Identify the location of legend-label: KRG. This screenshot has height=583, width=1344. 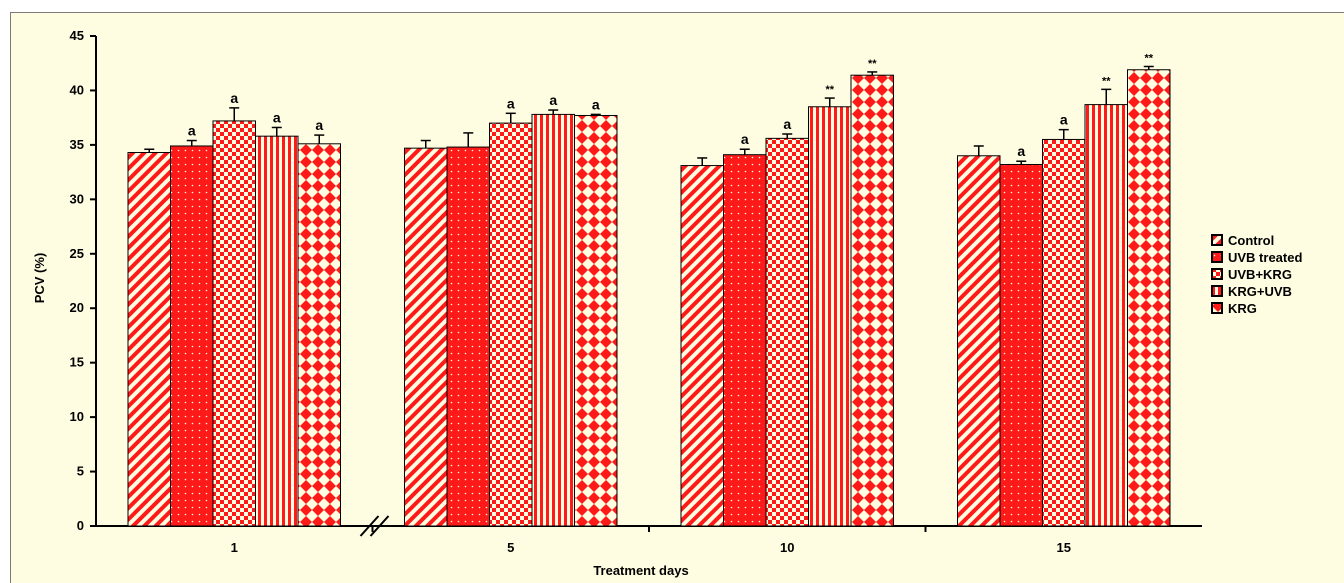
(1242, 308).